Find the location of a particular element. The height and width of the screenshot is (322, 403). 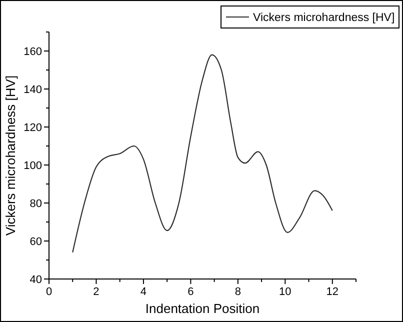

x-tick-label: 0 is located at coordinates (49, 292).